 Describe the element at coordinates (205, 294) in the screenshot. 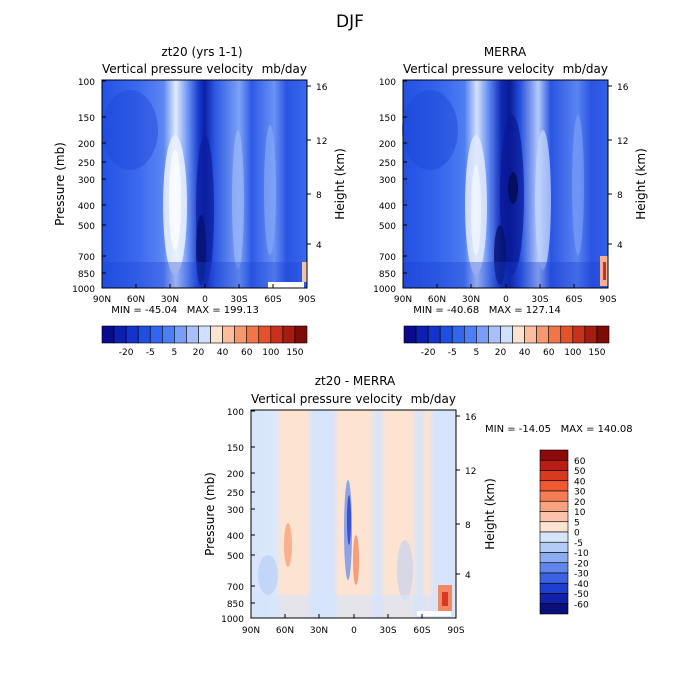

I see `x-tick: 0` at that location.